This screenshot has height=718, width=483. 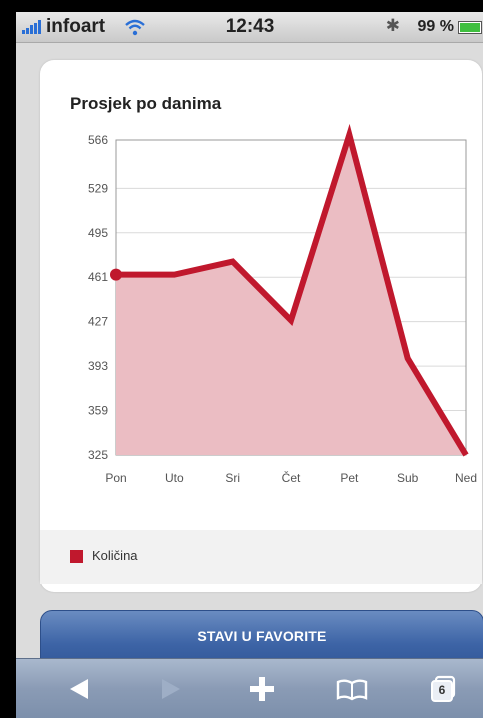 I want to click on tabs-count: 6, so click(x=442, y=690).